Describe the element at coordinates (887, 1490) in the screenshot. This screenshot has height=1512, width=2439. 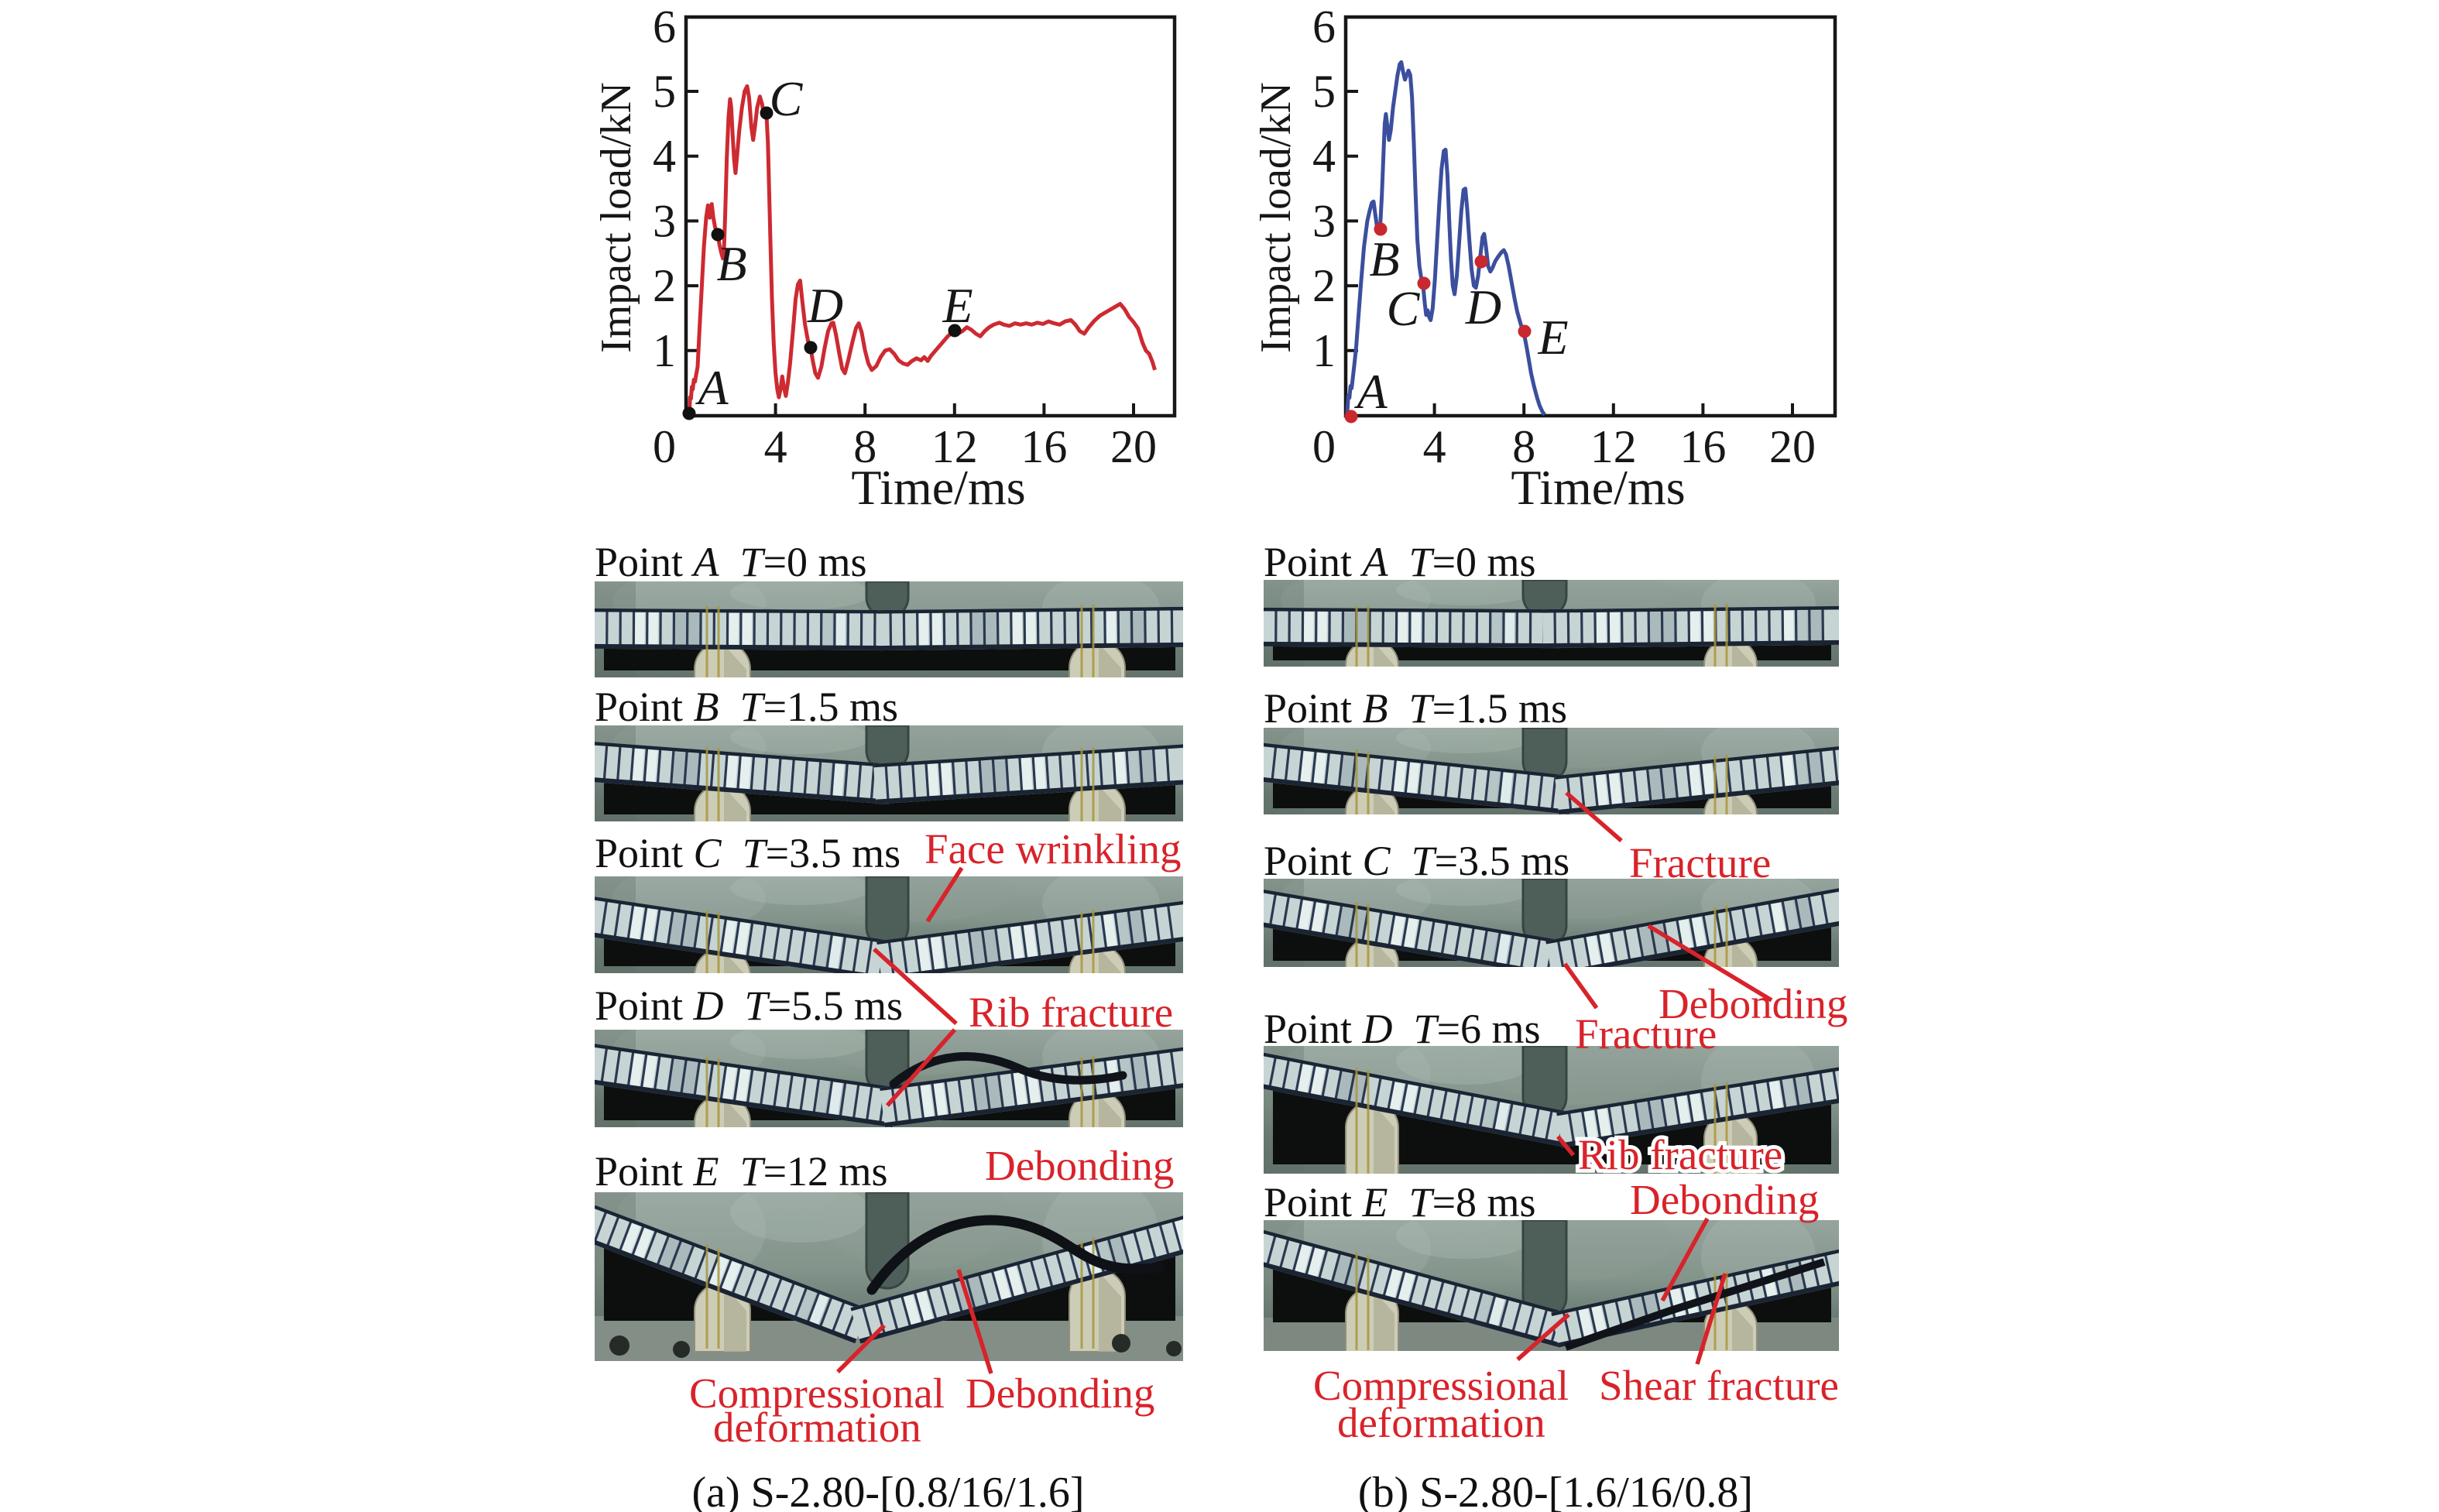
I see `svg-text: (a) S-2.80-[0.8/16/1.6]` at that location.